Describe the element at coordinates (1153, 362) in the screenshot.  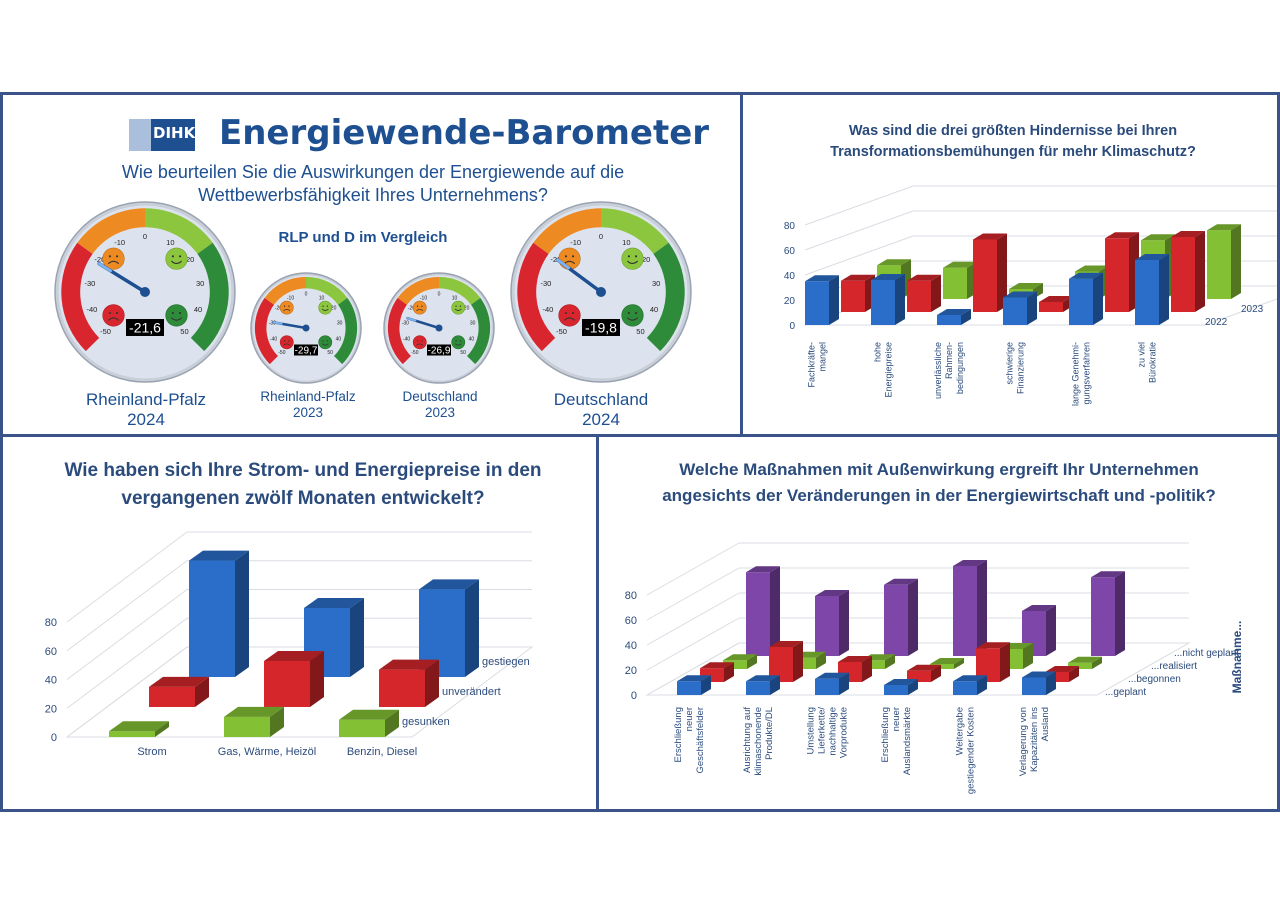
I see `category-label-line: Bürokratie` at that location.